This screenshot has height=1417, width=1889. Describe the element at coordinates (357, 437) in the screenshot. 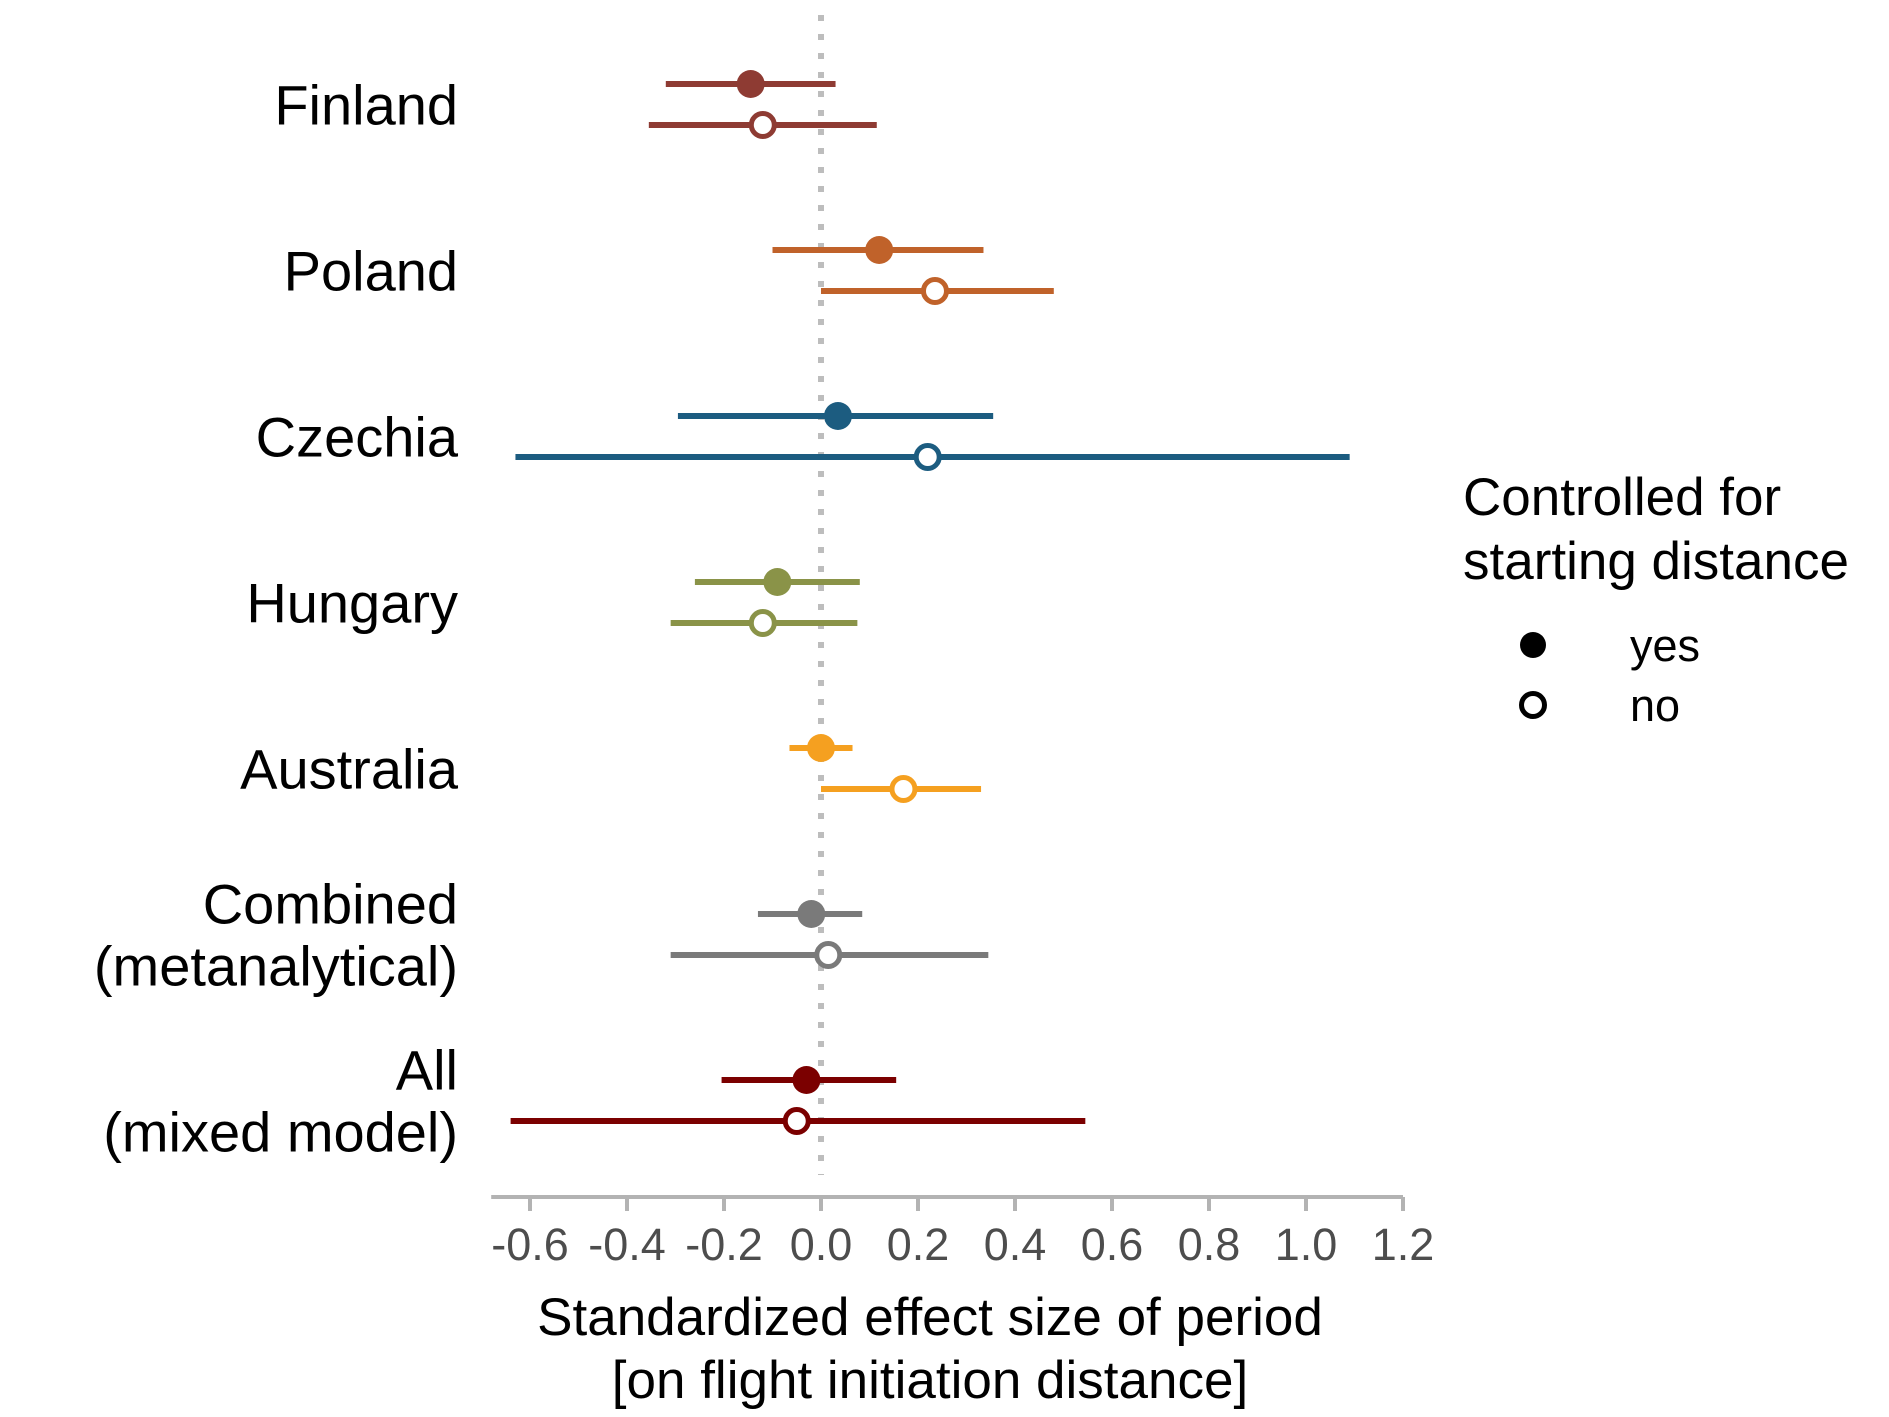

I see `category-label-czechia: Czechia` at that location.